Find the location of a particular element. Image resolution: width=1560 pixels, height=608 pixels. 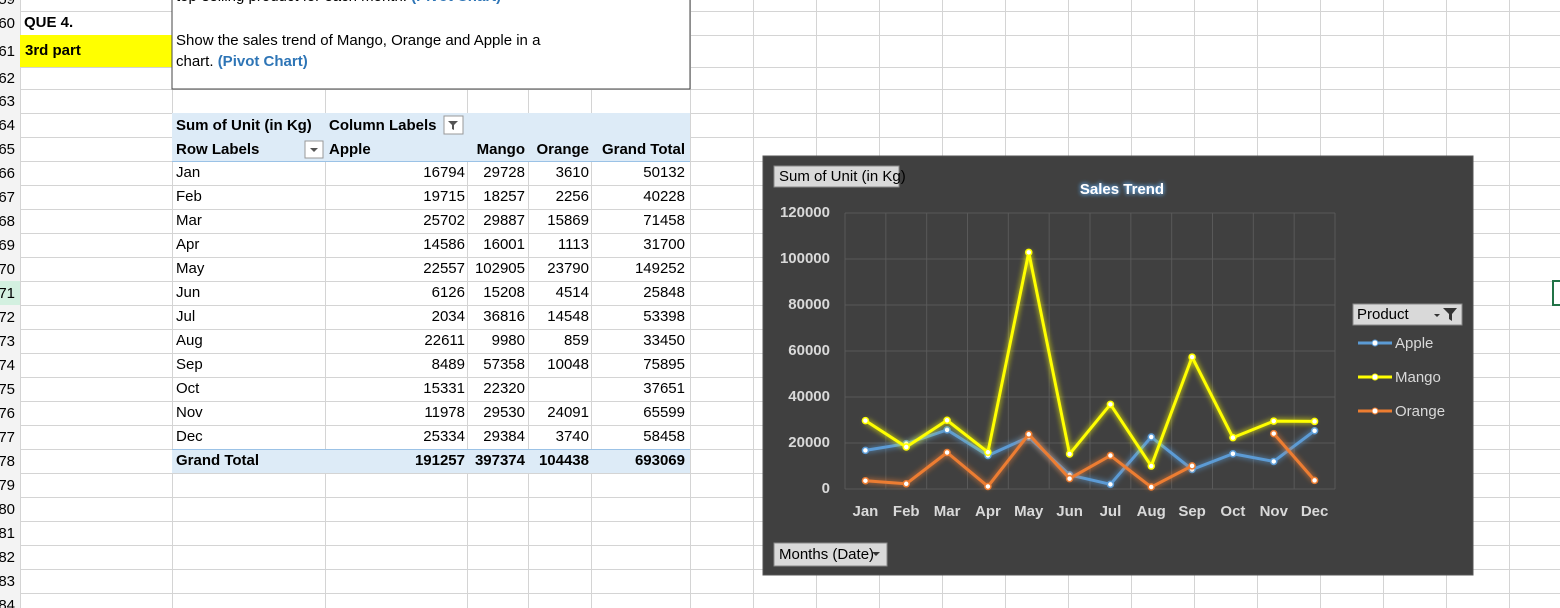

legend-marker is located at coordinates (1375, 377).